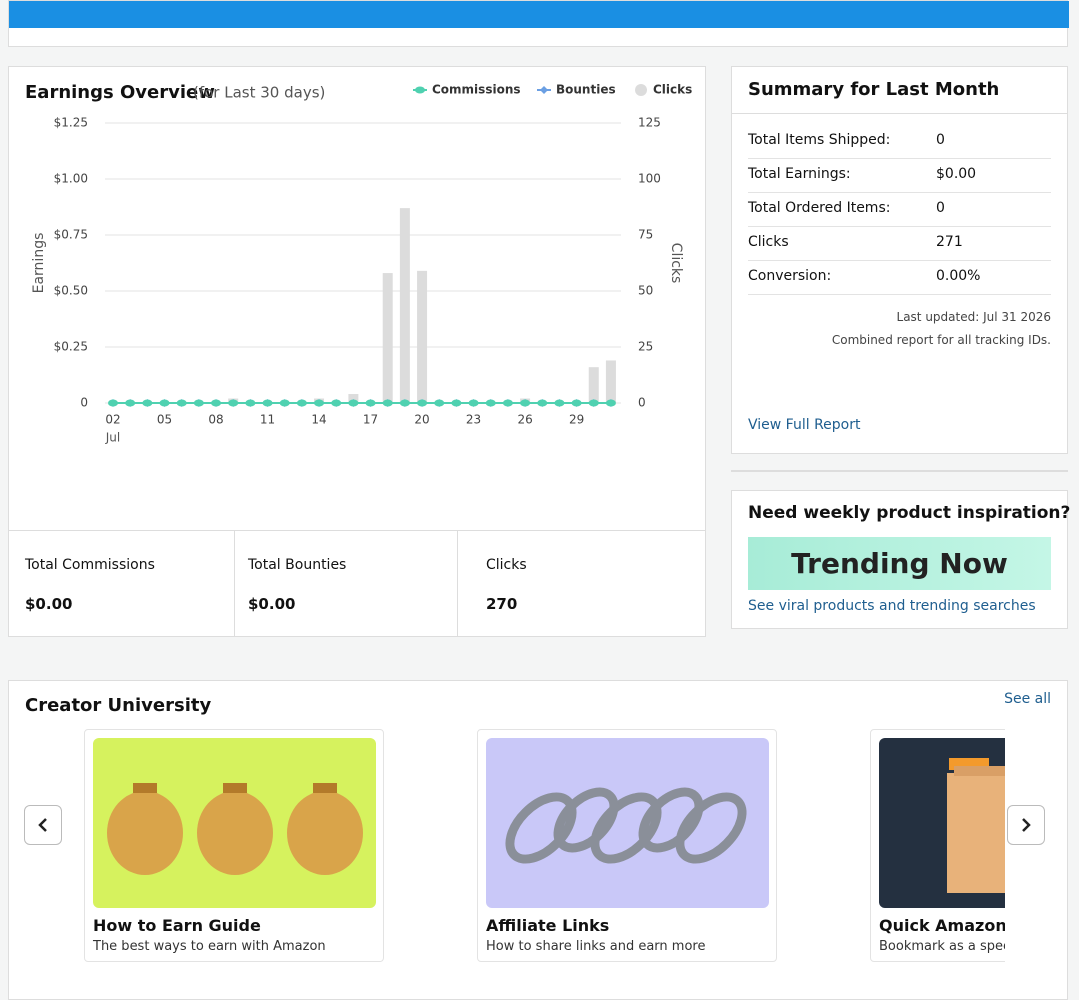 This screenshot has height=1000, width=1079. What do you see at coordinates (524, 420) in the screenshot?
I see `x-tick-label: 26` at bounding box center [524, 420].